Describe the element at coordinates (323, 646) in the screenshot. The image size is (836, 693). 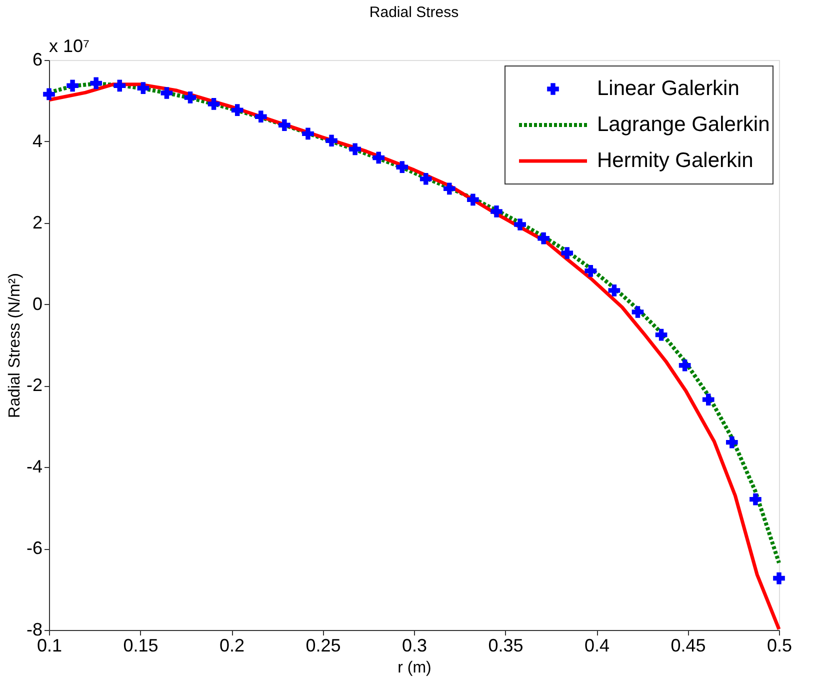
I see `x-tick-label: 0.25` at that location.